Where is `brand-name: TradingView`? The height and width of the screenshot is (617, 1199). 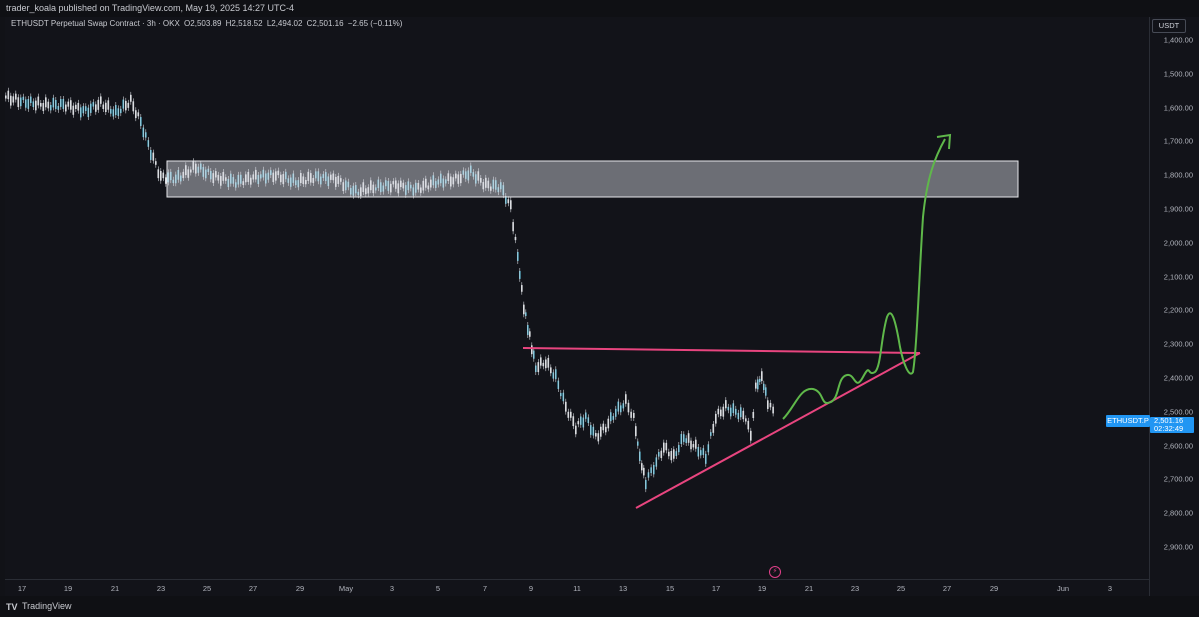 brand-name: TradingView is located at coordinates (47, 606).